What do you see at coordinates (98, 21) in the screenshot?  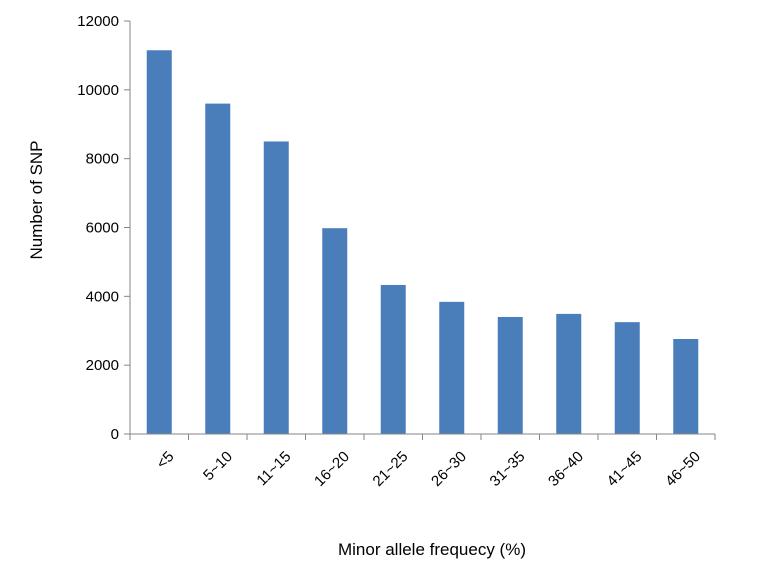 I see `y-tick-label-6: 12000` at bounding box center [98, 21].